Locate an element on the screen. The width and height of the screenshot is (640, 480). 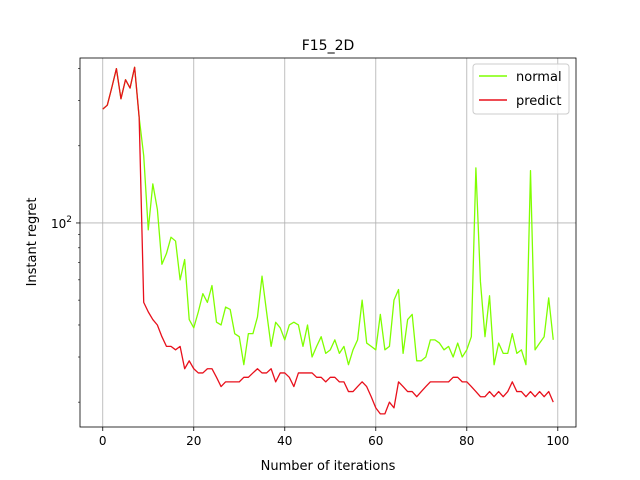
x-tick-label: 40 is located at coordinates (284, 441).